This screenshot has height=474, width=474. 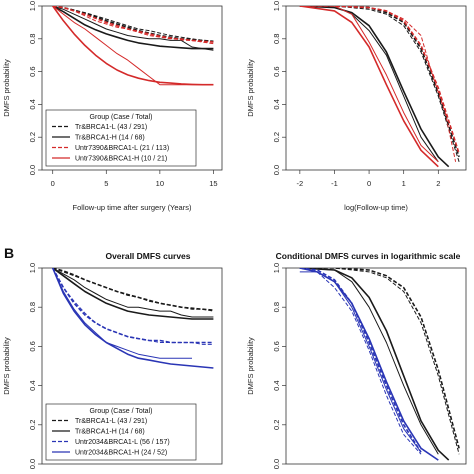 What do you see at coordinates (122, 442) in the screenshot?
I see `legend-entry: Untr2034&BRCA1-L (56 / 157)` at bounding box center [122, 442].